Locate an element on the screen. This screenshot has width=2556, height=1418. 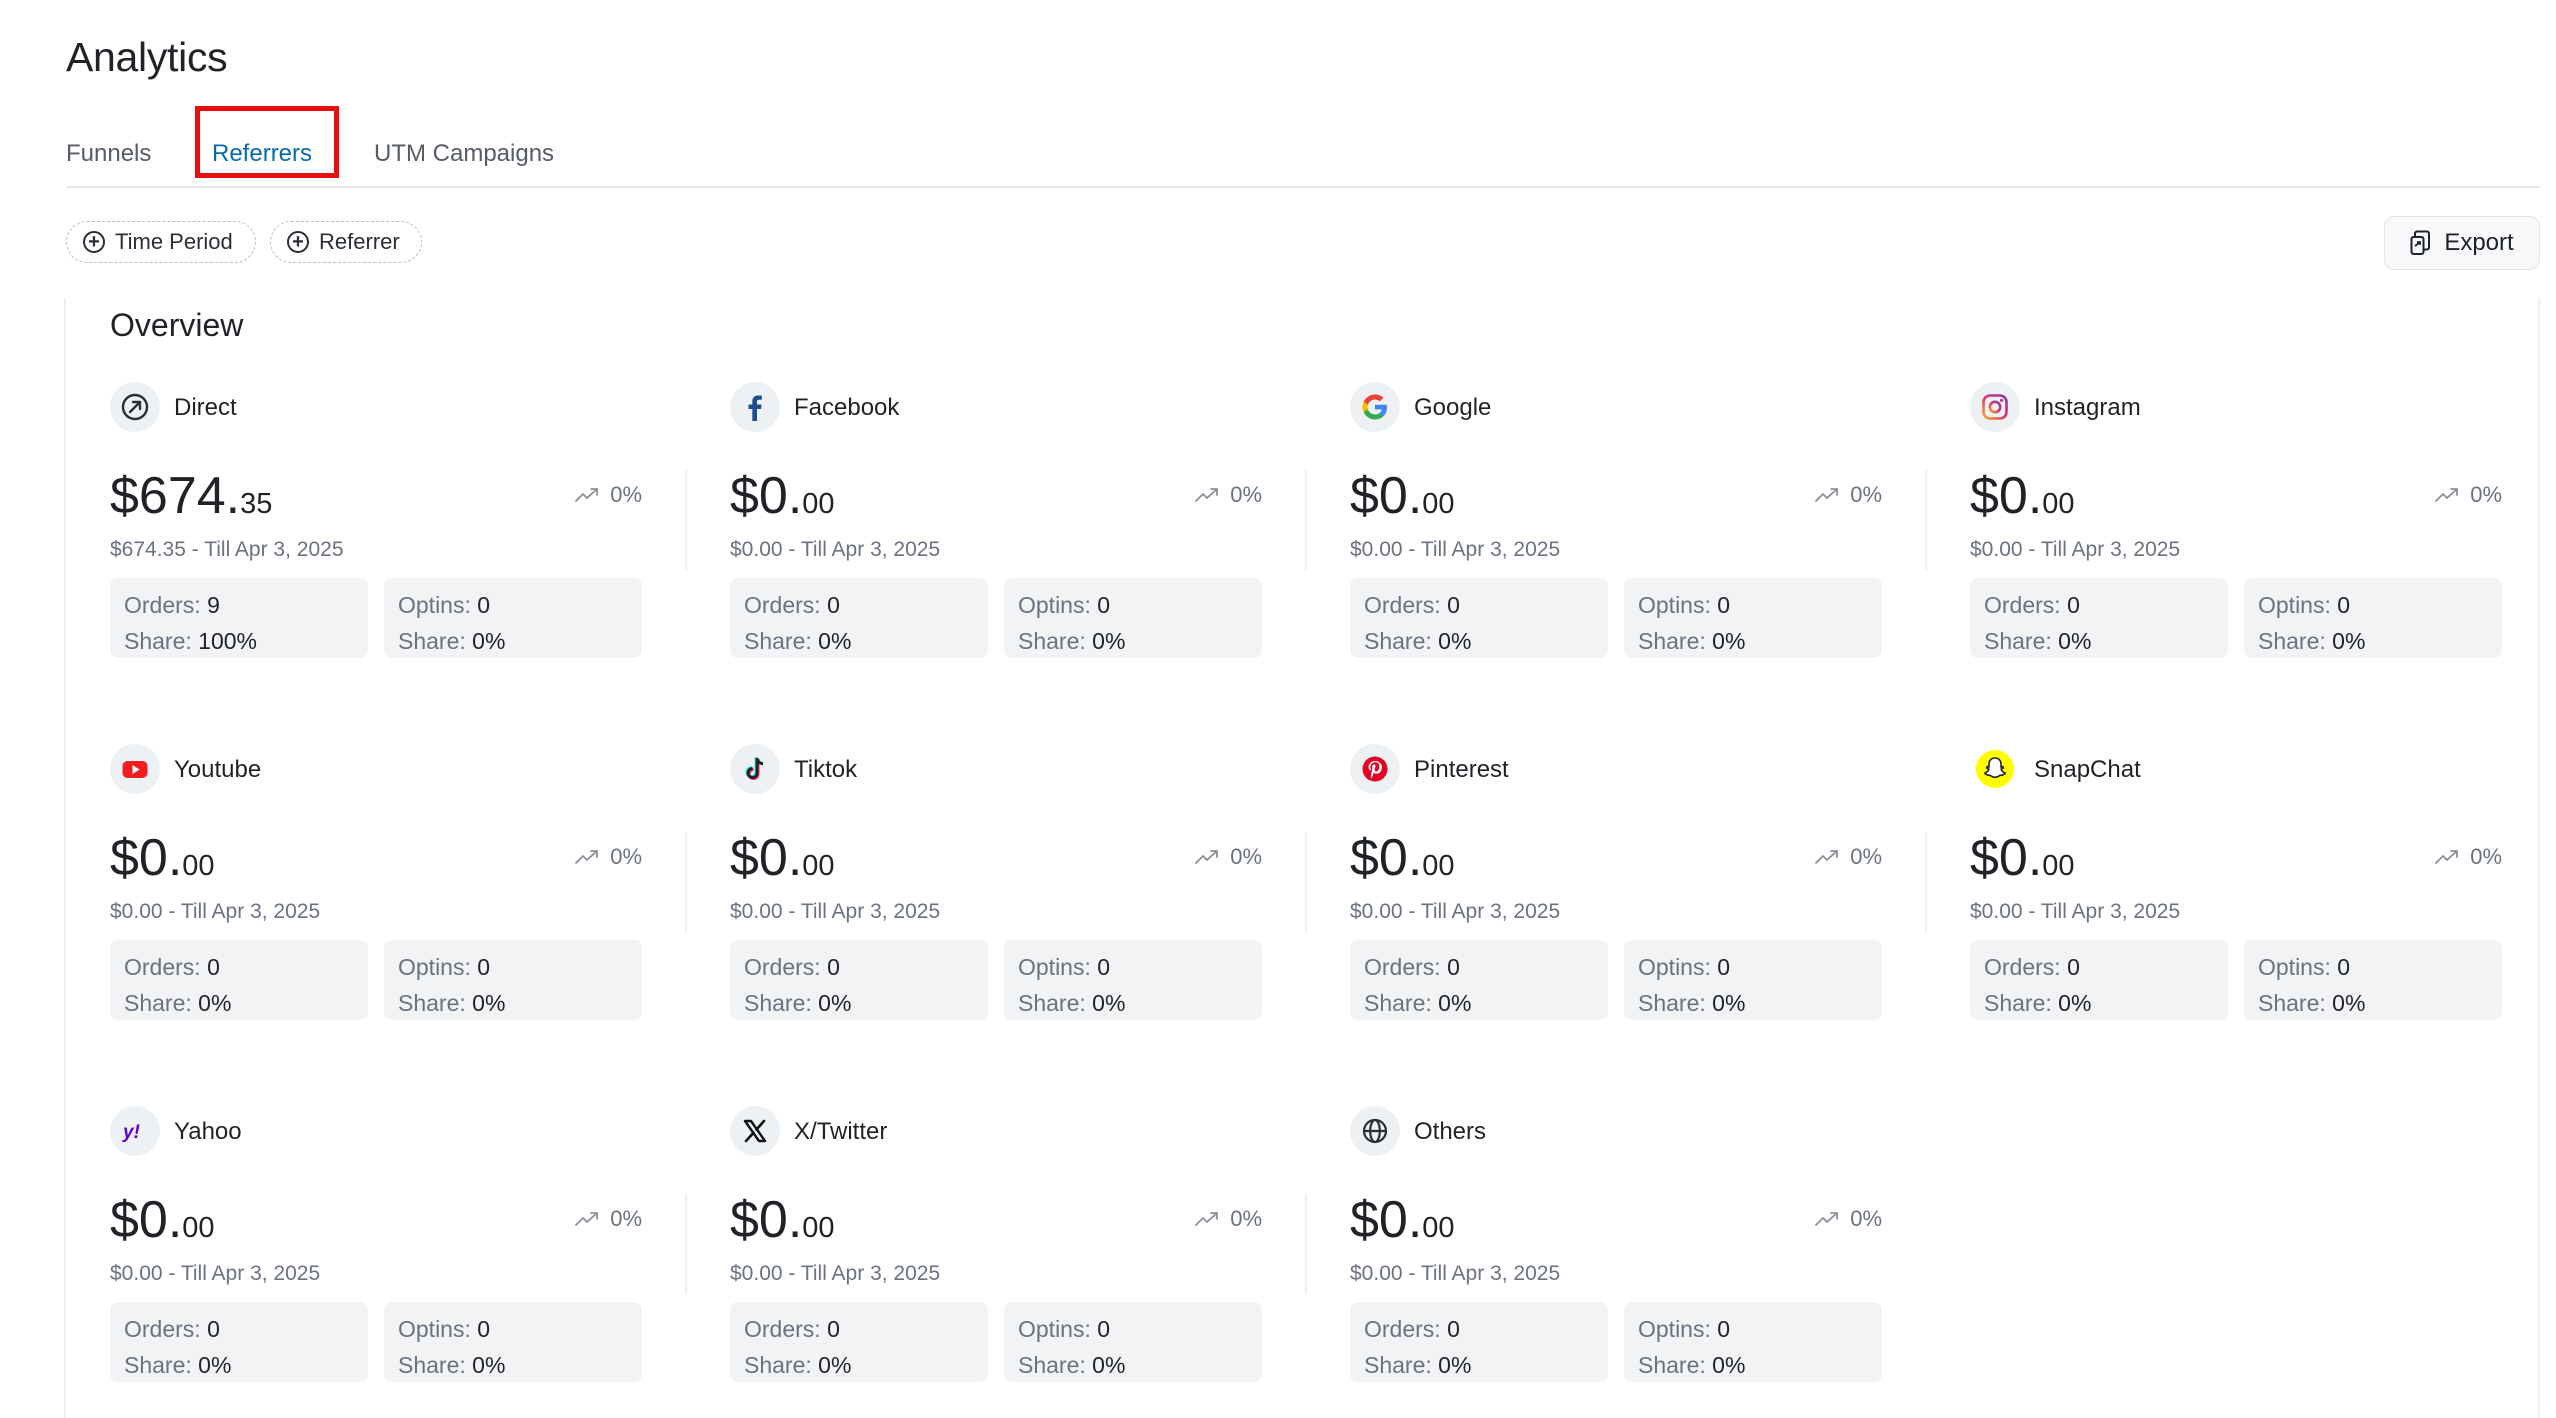
overview-title: Overview is located at coordinates (177, 325).